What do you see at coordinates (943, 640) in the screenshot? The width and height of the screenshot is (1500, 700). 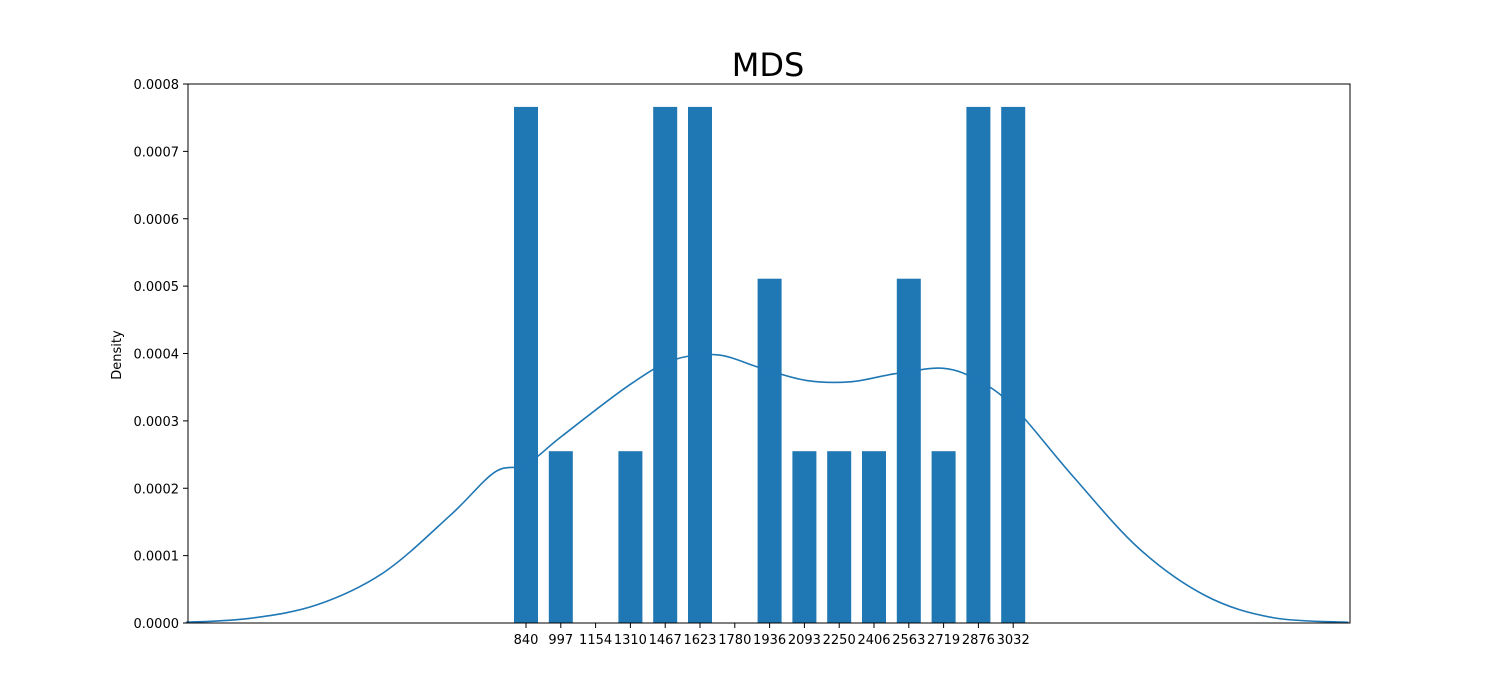 I see `x-tick-label-2719: 2719` at bounding box center [943, 640].